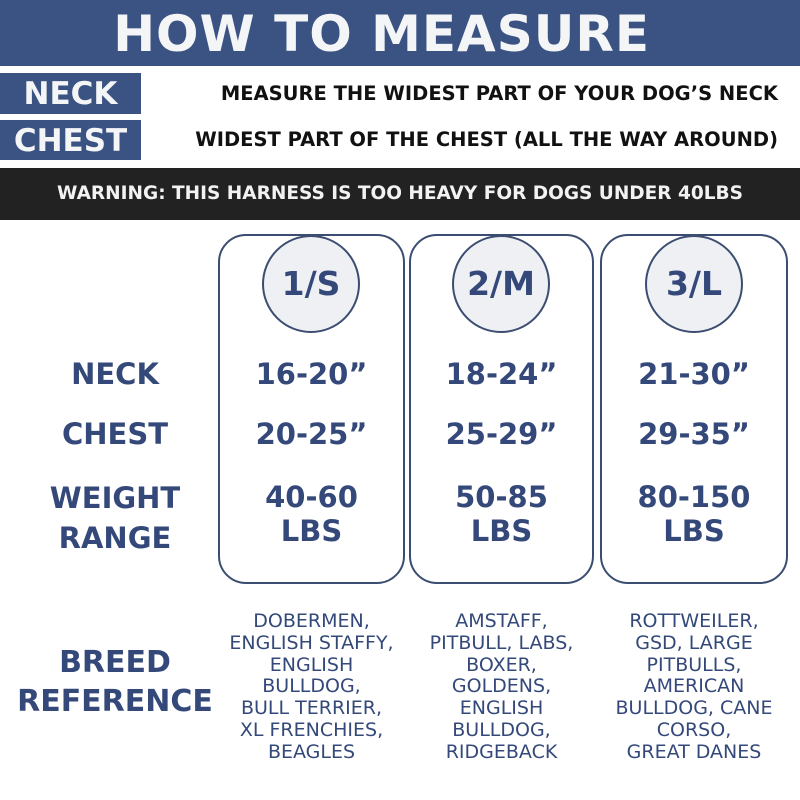 Image resolution: width=800 pixels, height=800 pixels. I want to click on row-label-breed: BREED, so click(115, 662).